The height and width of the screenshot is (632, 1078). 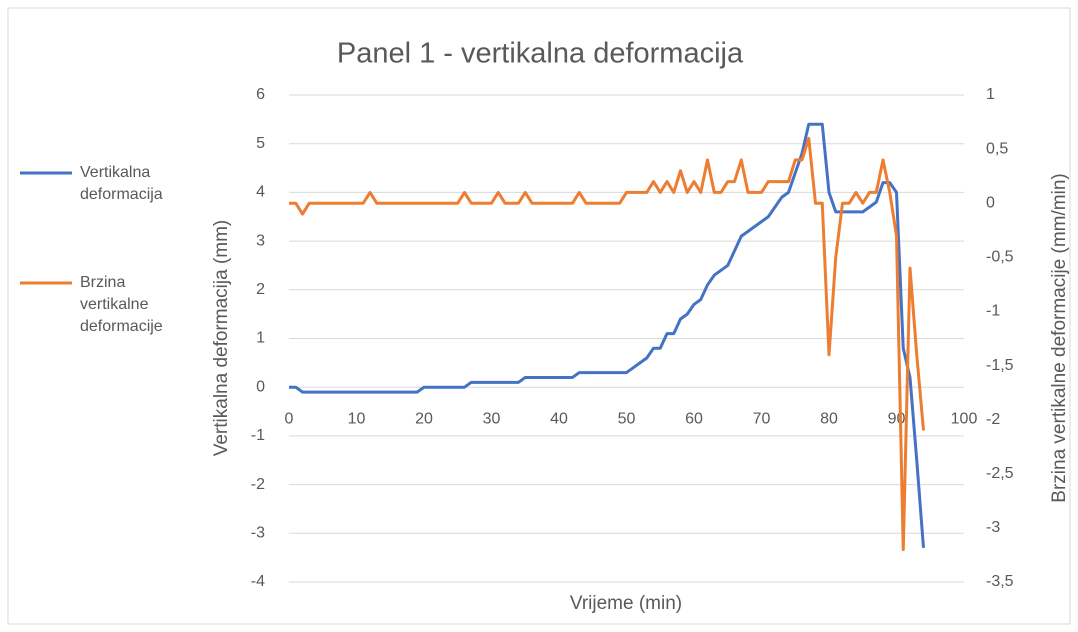 I want to click on y-tick-label: -1, so click(x=258, y=435).